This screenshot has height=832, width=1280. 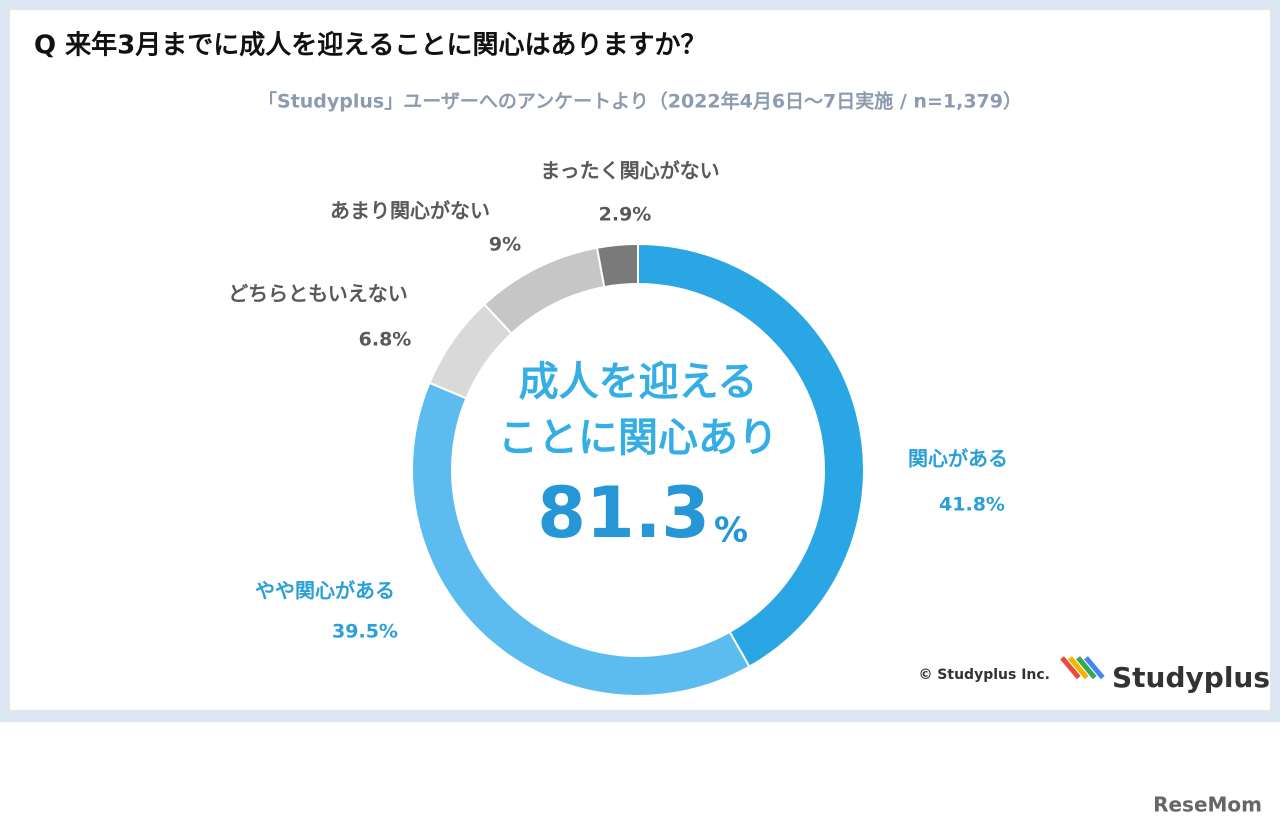 What do you see at coordinates (638, 382) in the screenshot?
I see `center-text: 成人を迎える` at bounding box center [638, 382].